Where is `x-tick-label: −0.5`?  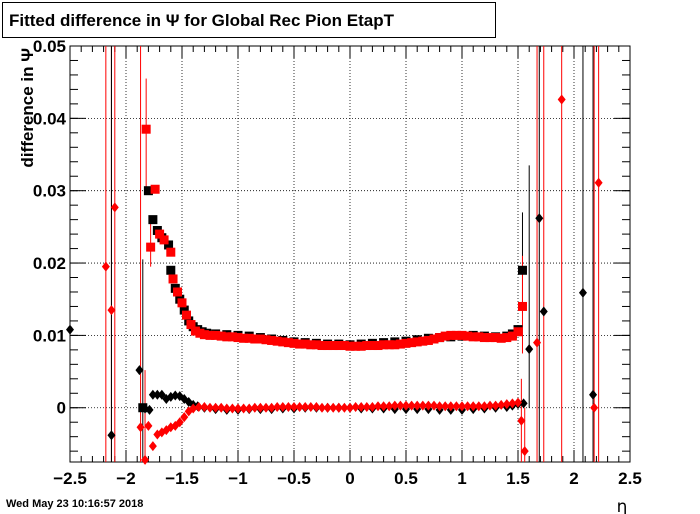 x-tick-label: −0.5 is located at coordinates (294, 478).